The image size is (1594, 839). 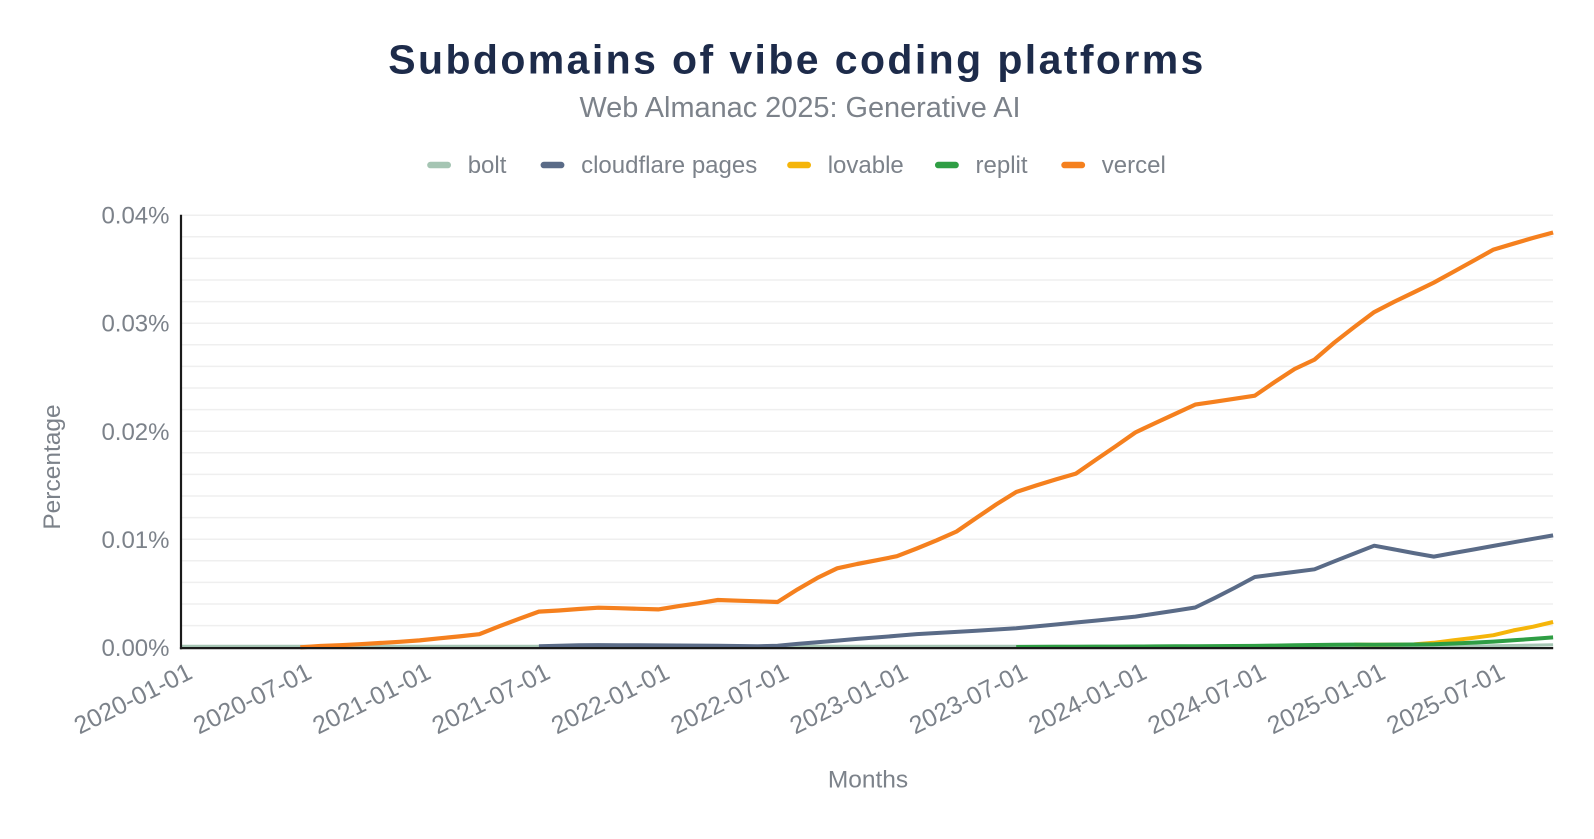 I want to click on svg-text: bolt, so click(x=487, y=165).